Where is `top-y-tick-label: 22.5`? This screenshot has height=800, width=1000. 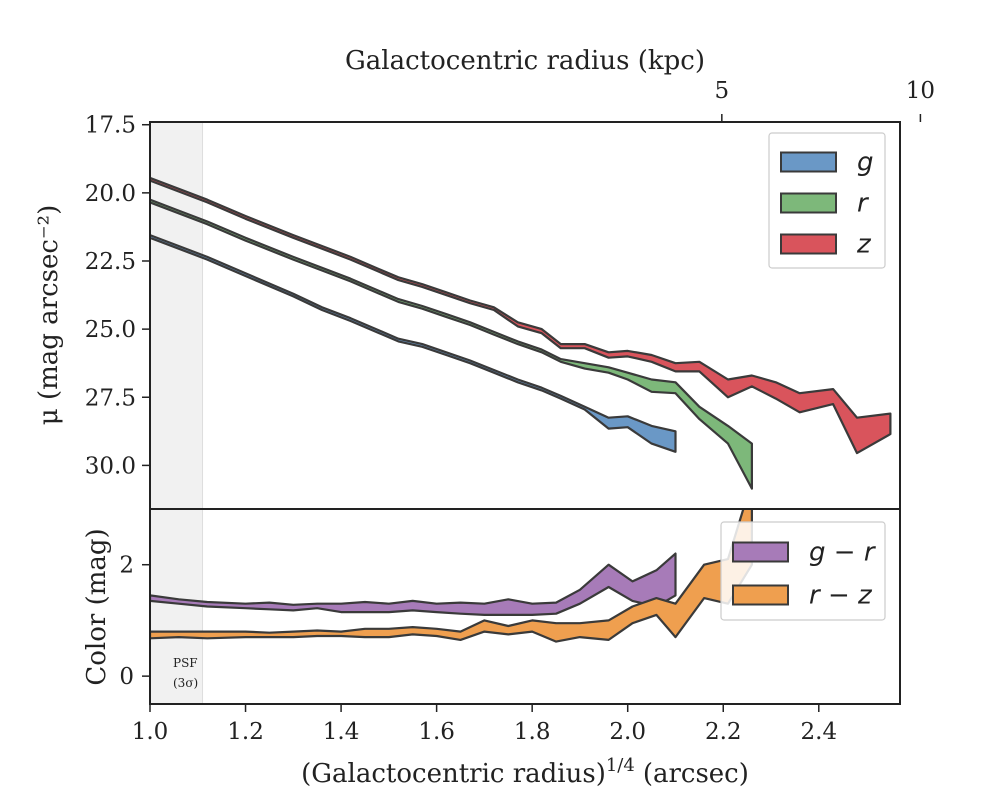
top-y-tick-label: 22.5 is located at coordinates (110, 262).